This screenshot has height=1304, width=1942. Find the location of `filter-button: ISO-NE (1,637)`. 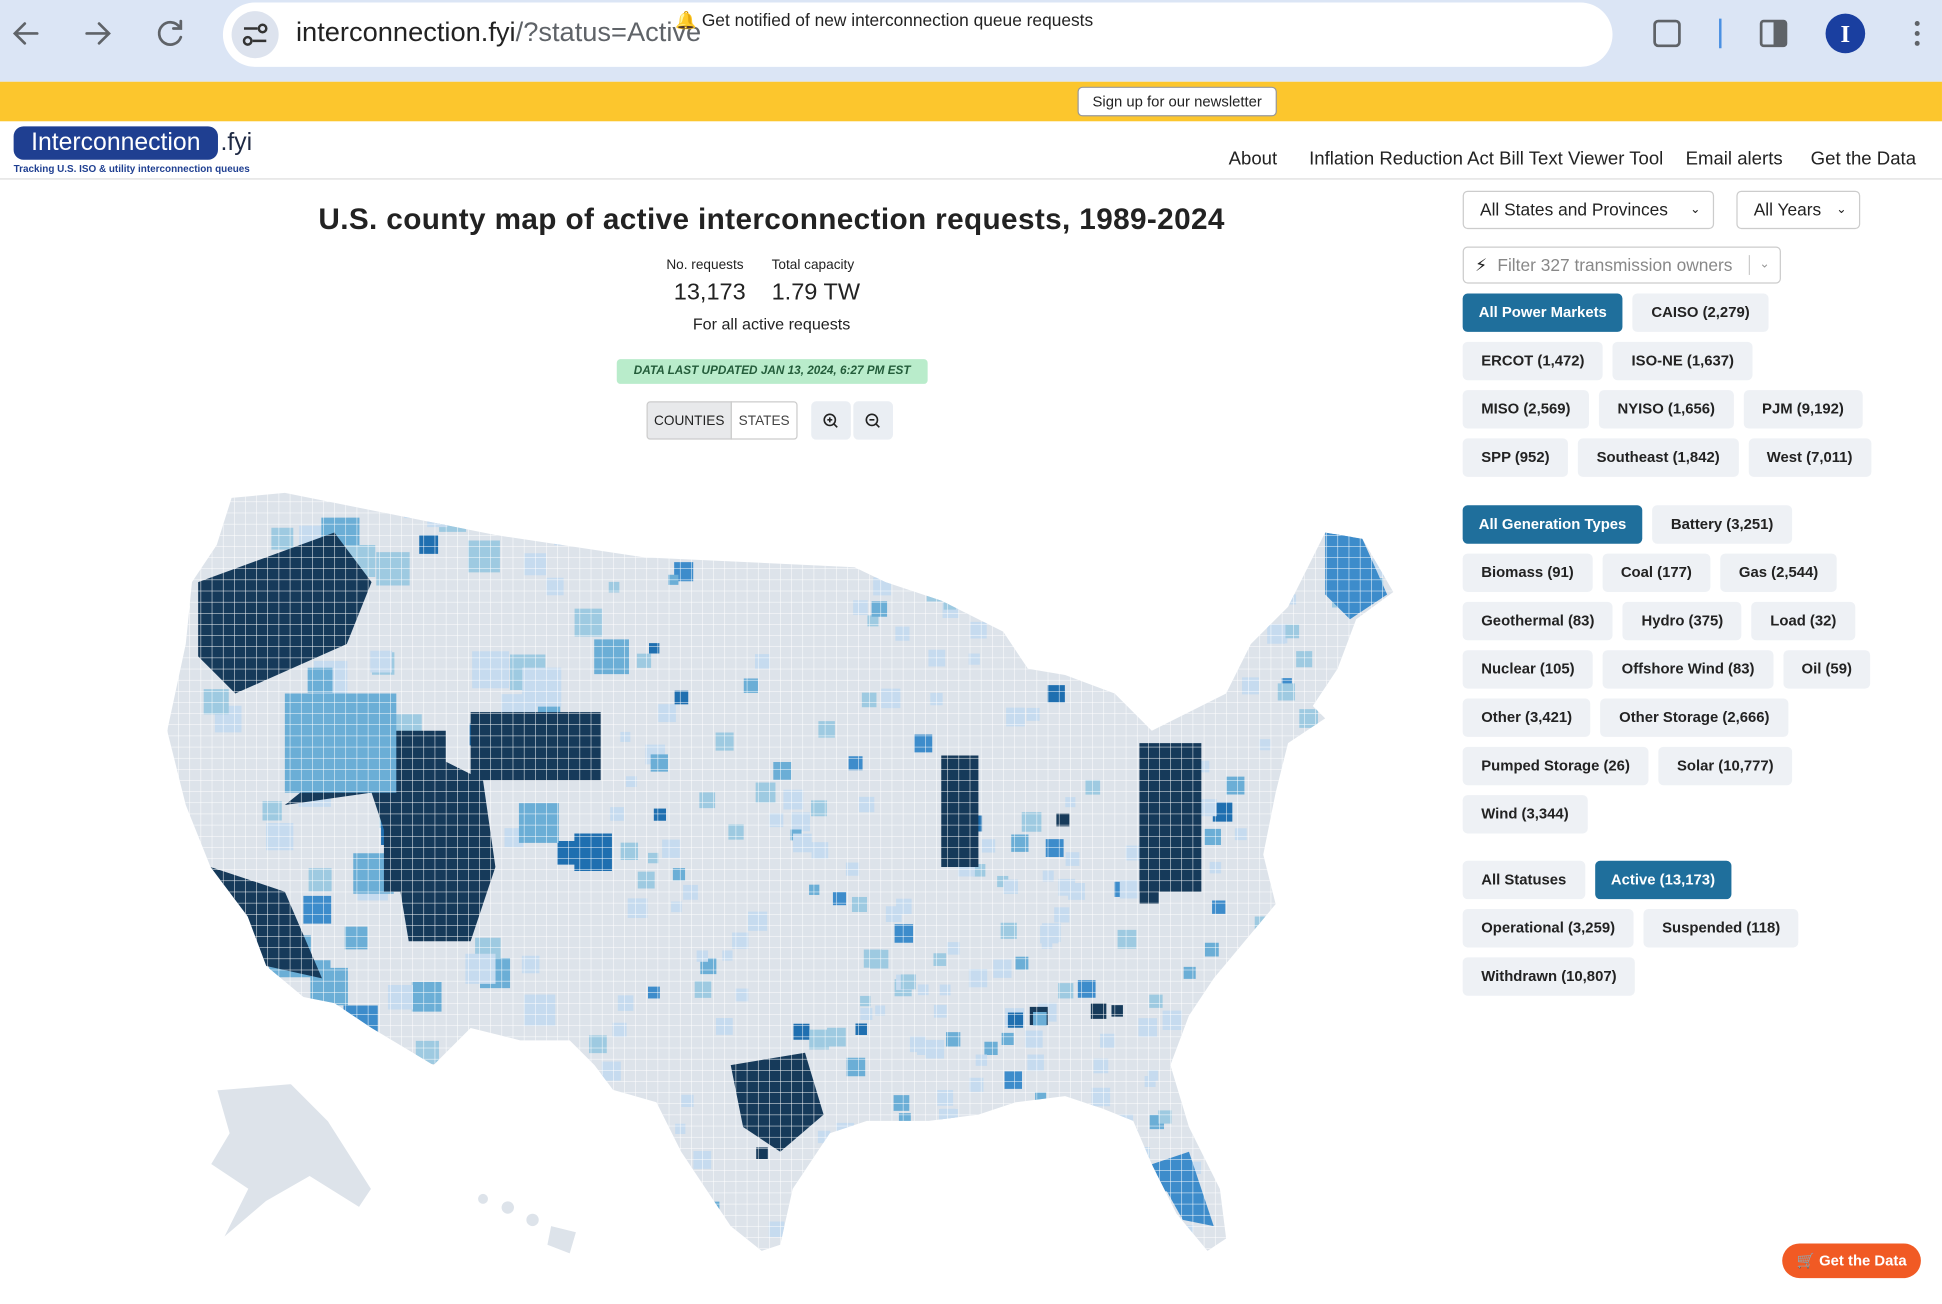

filter-button: ISO-NE (1,637) is located at coordinates (1682, 361).